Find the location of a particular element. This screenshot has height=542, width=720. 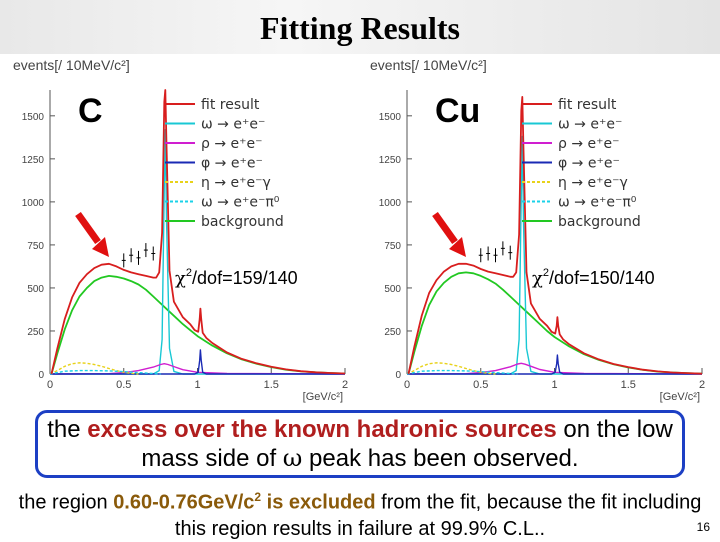

title-bar is located at coordinates (360, 27).